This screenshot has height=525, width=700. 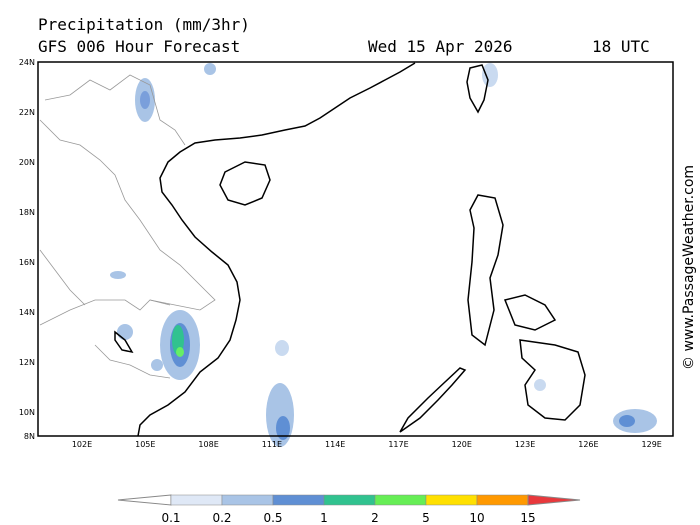 What do you see at coordinates (462, 444) in the screenshot?
I see `lon-label: 120E` at bounding box center [462, 444].